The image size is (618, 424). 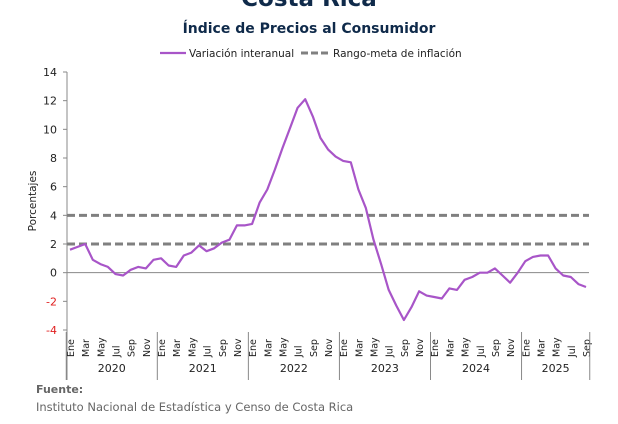 I want to click on x-year-label: 2022, so click(x=294, y=368).